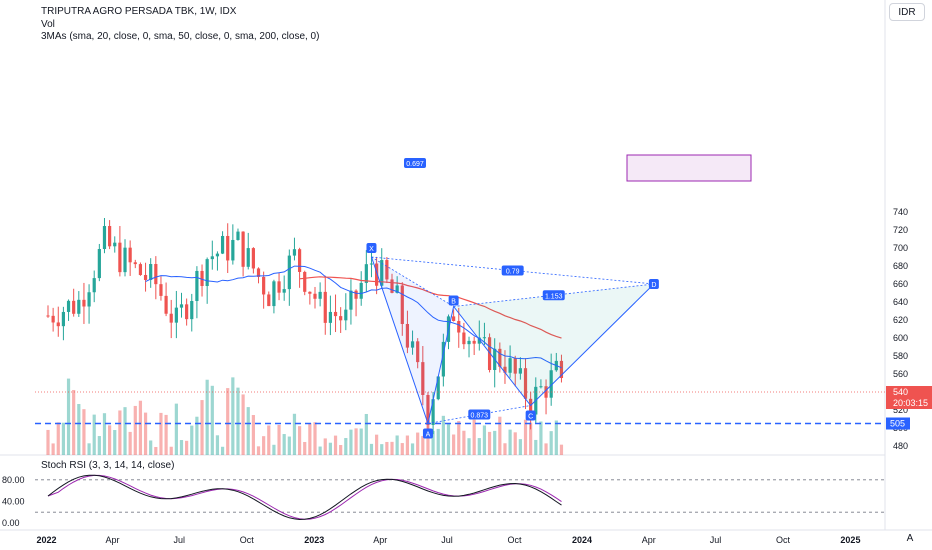 The width and height of the screenshot is (932, 550). What do you see at coordinates (427, 433) in the screenshot?
I see `pattern-point-a-bg` at bounding box center [427, 433].